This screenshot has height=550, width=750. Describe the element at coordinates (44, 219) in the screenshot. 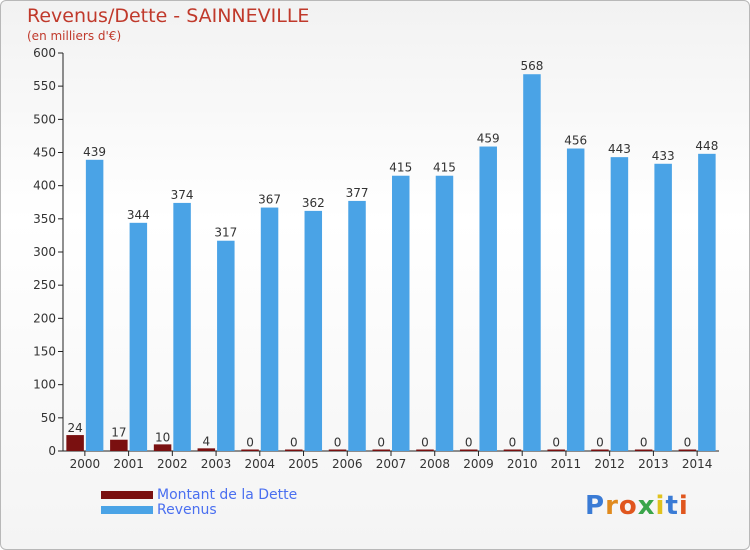

I see `y-tick-label: 350` at that location.